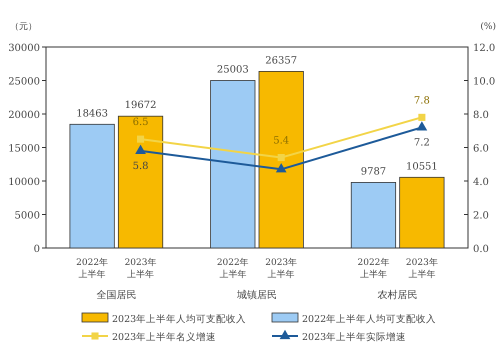 The height and width of the screenshot is (362, 500). Describe the element at coordinates (140, 106) in the screenshot. I see `data-label: 19672` at that location.